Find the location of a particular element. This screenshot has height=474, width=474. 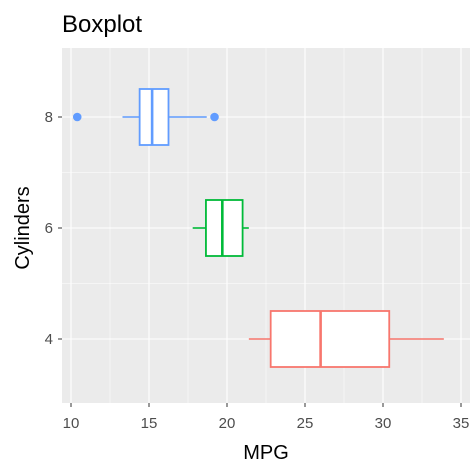

y-tick-label: 4 is located at coordinates (49, 339).